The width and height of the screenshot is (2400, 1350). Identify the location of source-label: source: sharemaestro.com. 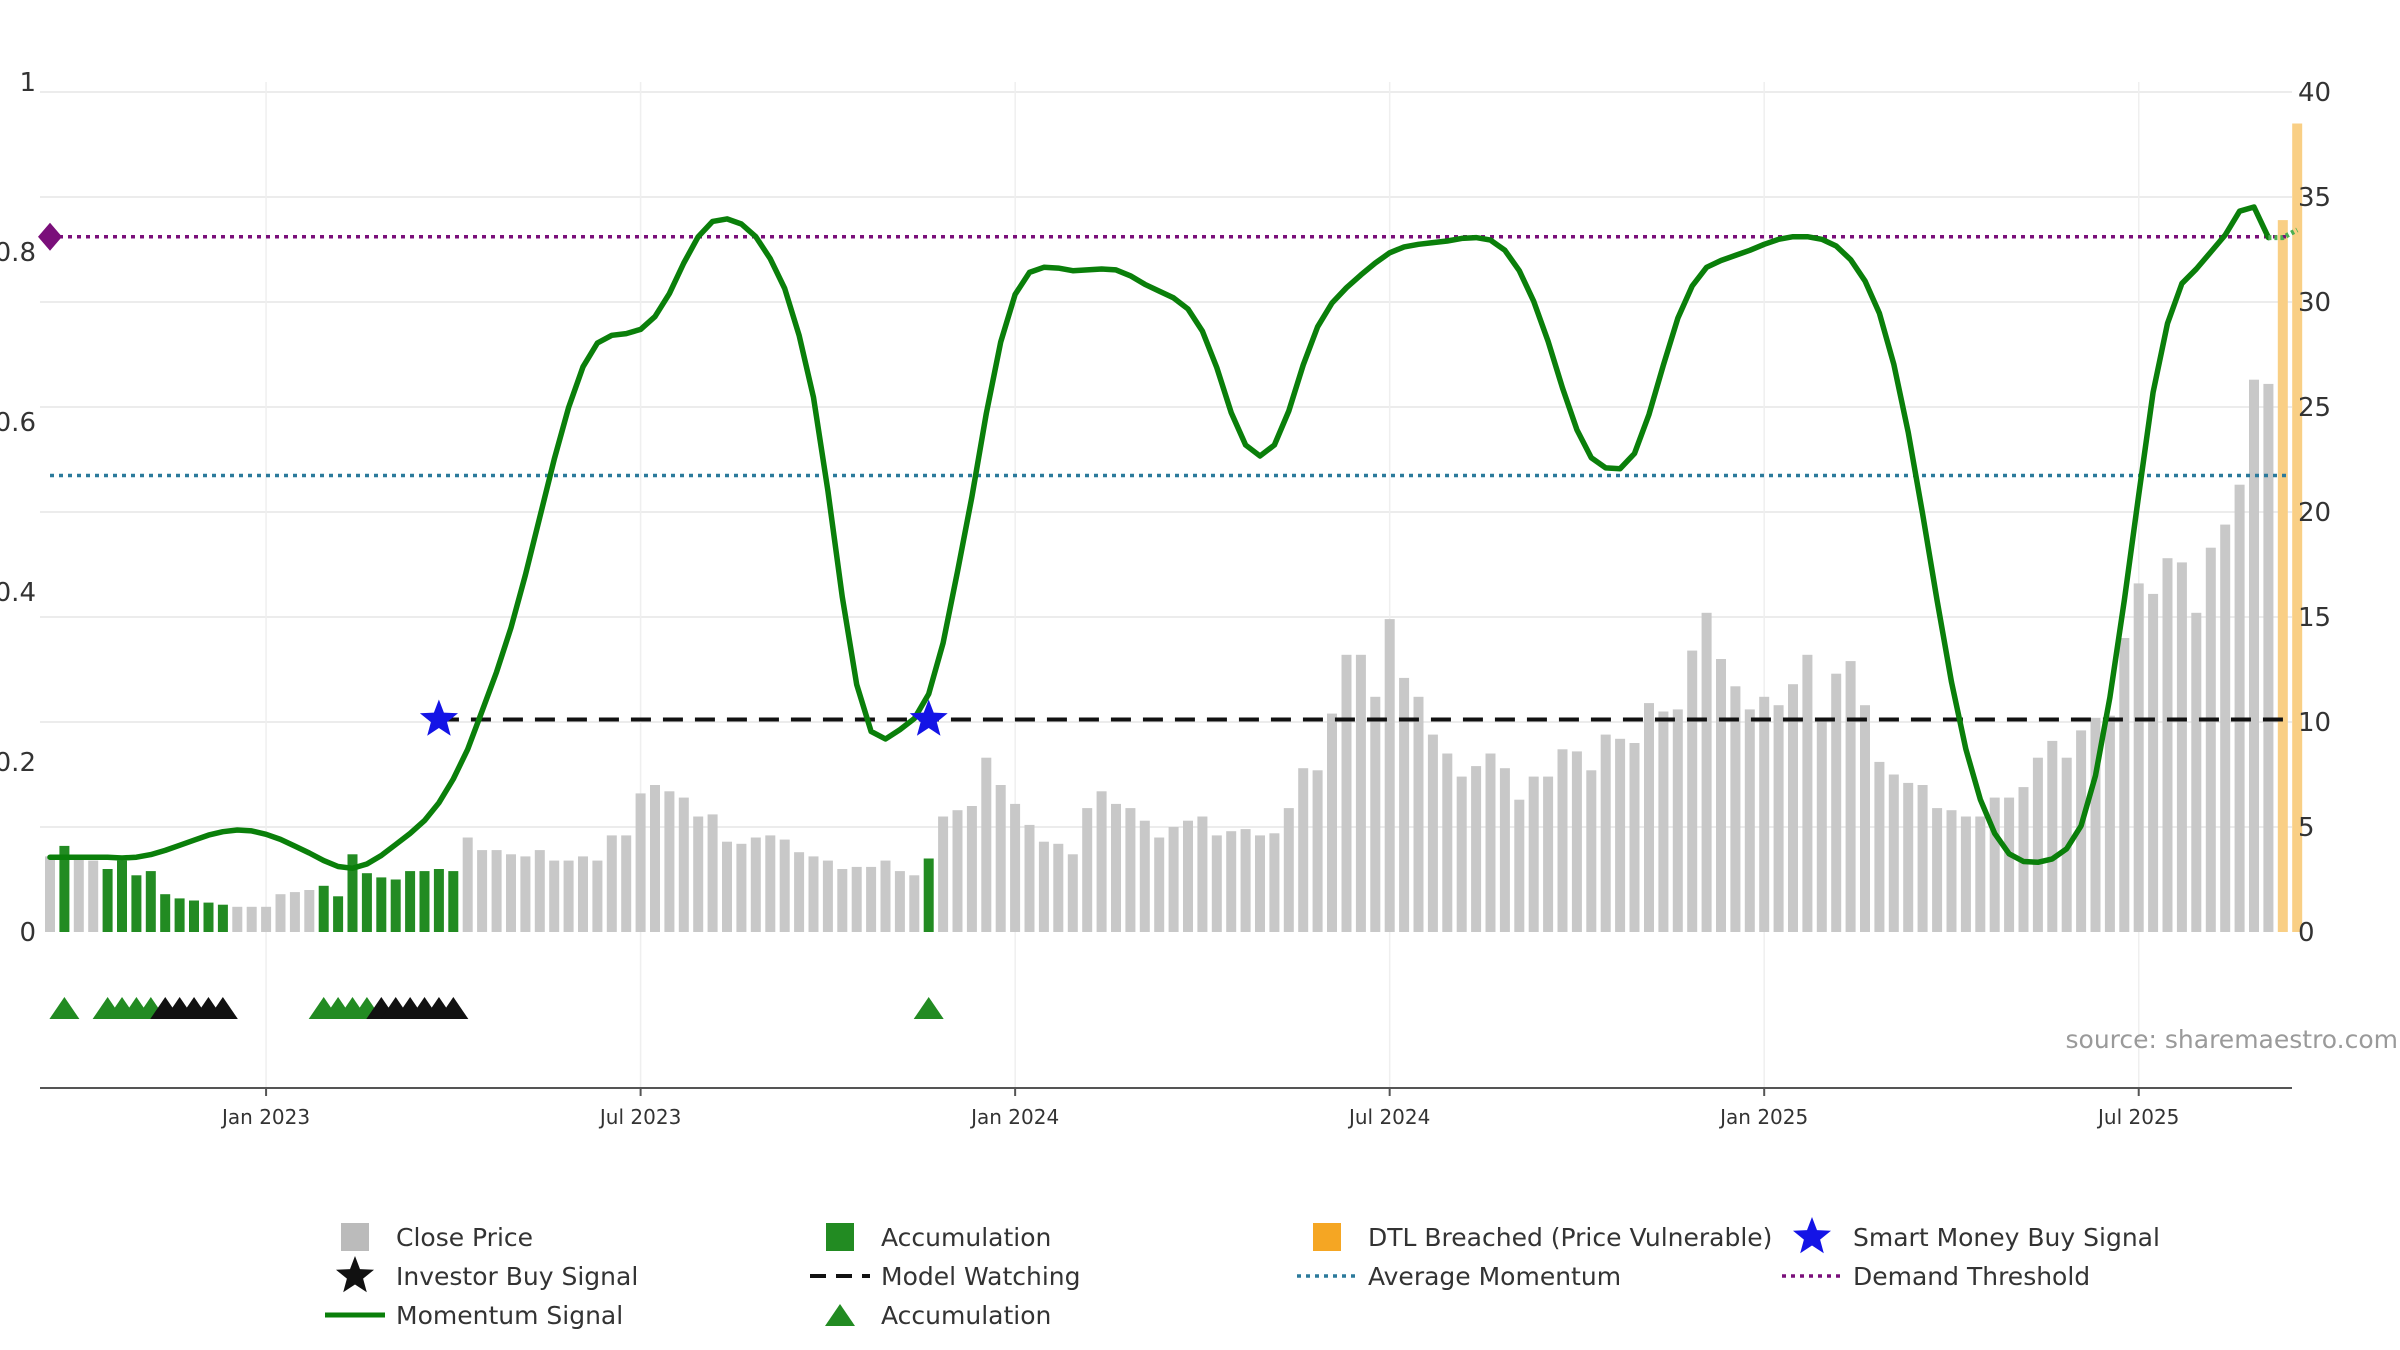
(2232, 1039).